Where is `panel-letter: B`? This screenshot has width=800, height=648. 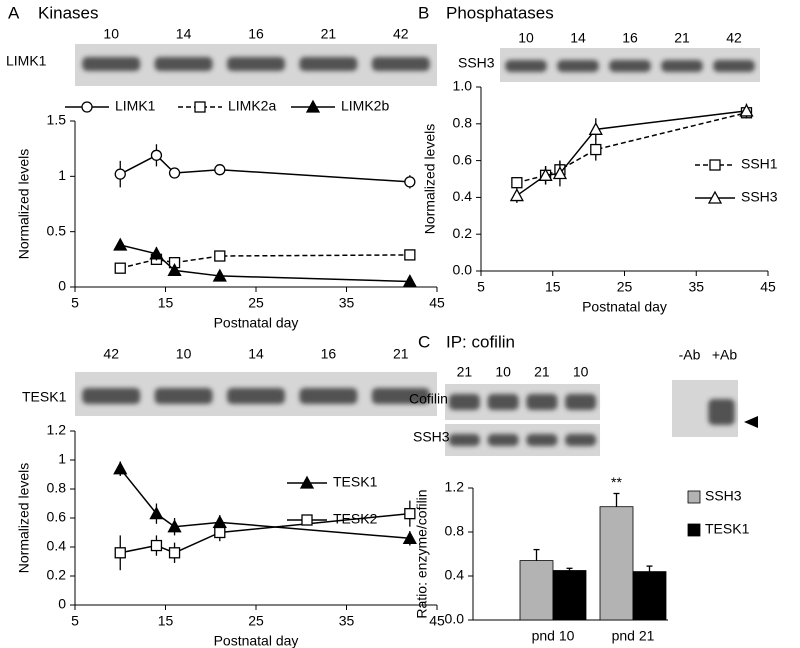 panel-letter: B is located at coordinates (423, 12).